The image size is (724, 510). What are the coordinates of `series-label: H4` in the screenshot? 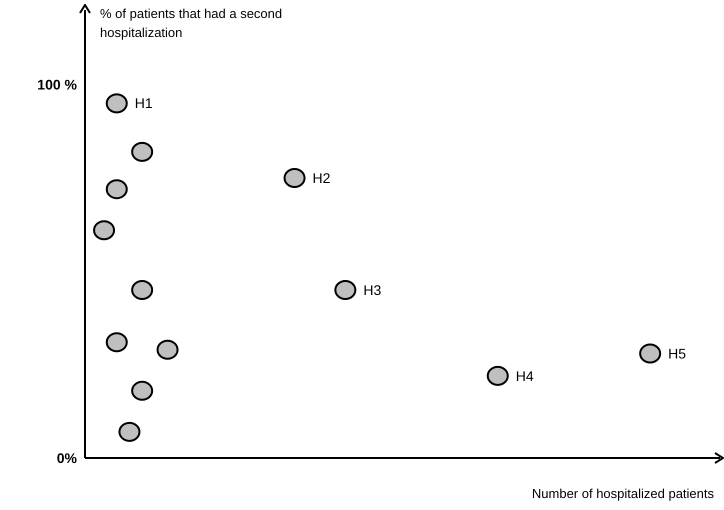 It's located at (525, 376).